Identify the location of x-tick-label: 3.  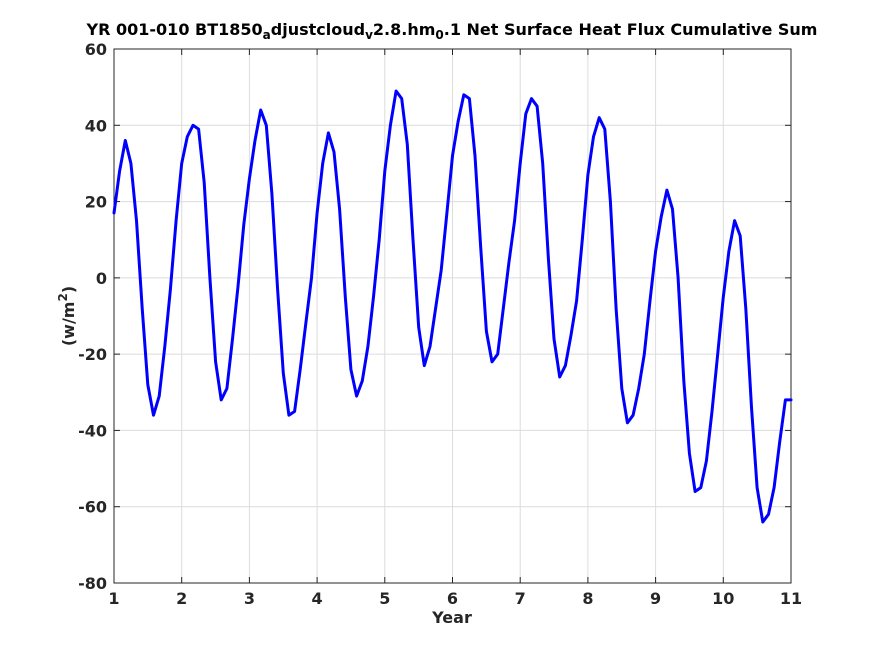
(249, 598).